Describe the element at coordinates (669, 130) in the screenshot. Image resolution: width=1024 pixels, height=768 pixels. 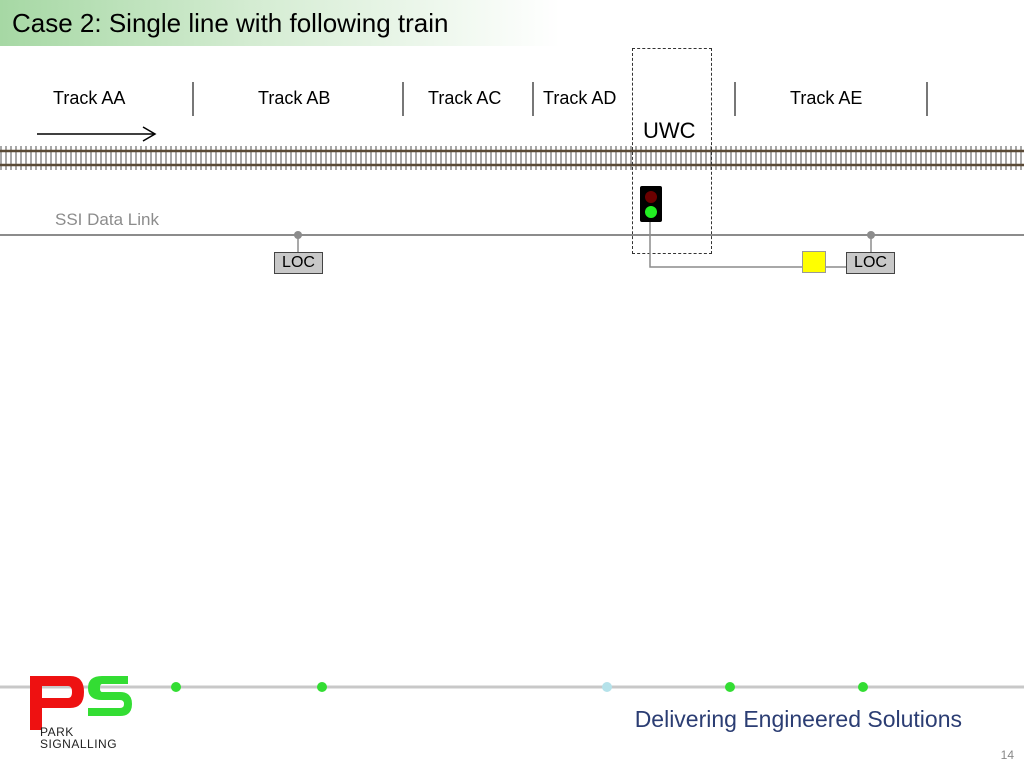
I see `uwc-label: UWC` at that location.